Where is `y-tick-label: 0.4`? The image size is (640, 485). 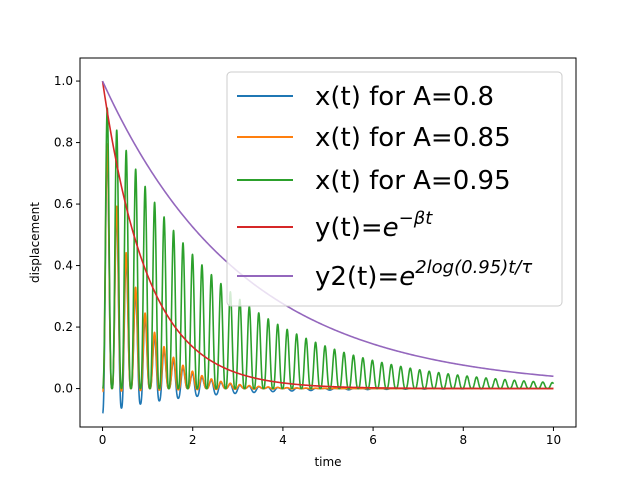 y-tick-label: 0.4 is located at coordinates (63, 266).